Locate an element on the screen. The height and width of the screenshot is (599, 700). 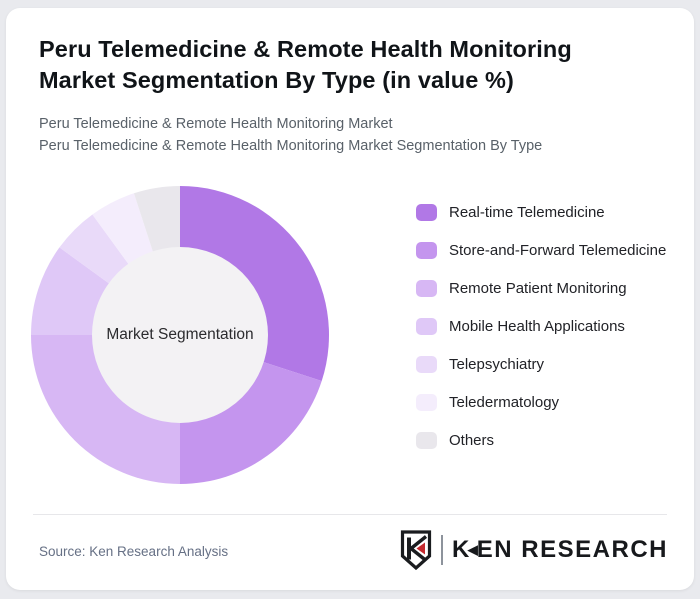
legend-item: Teledermatology is located at coordinates (547, 402).